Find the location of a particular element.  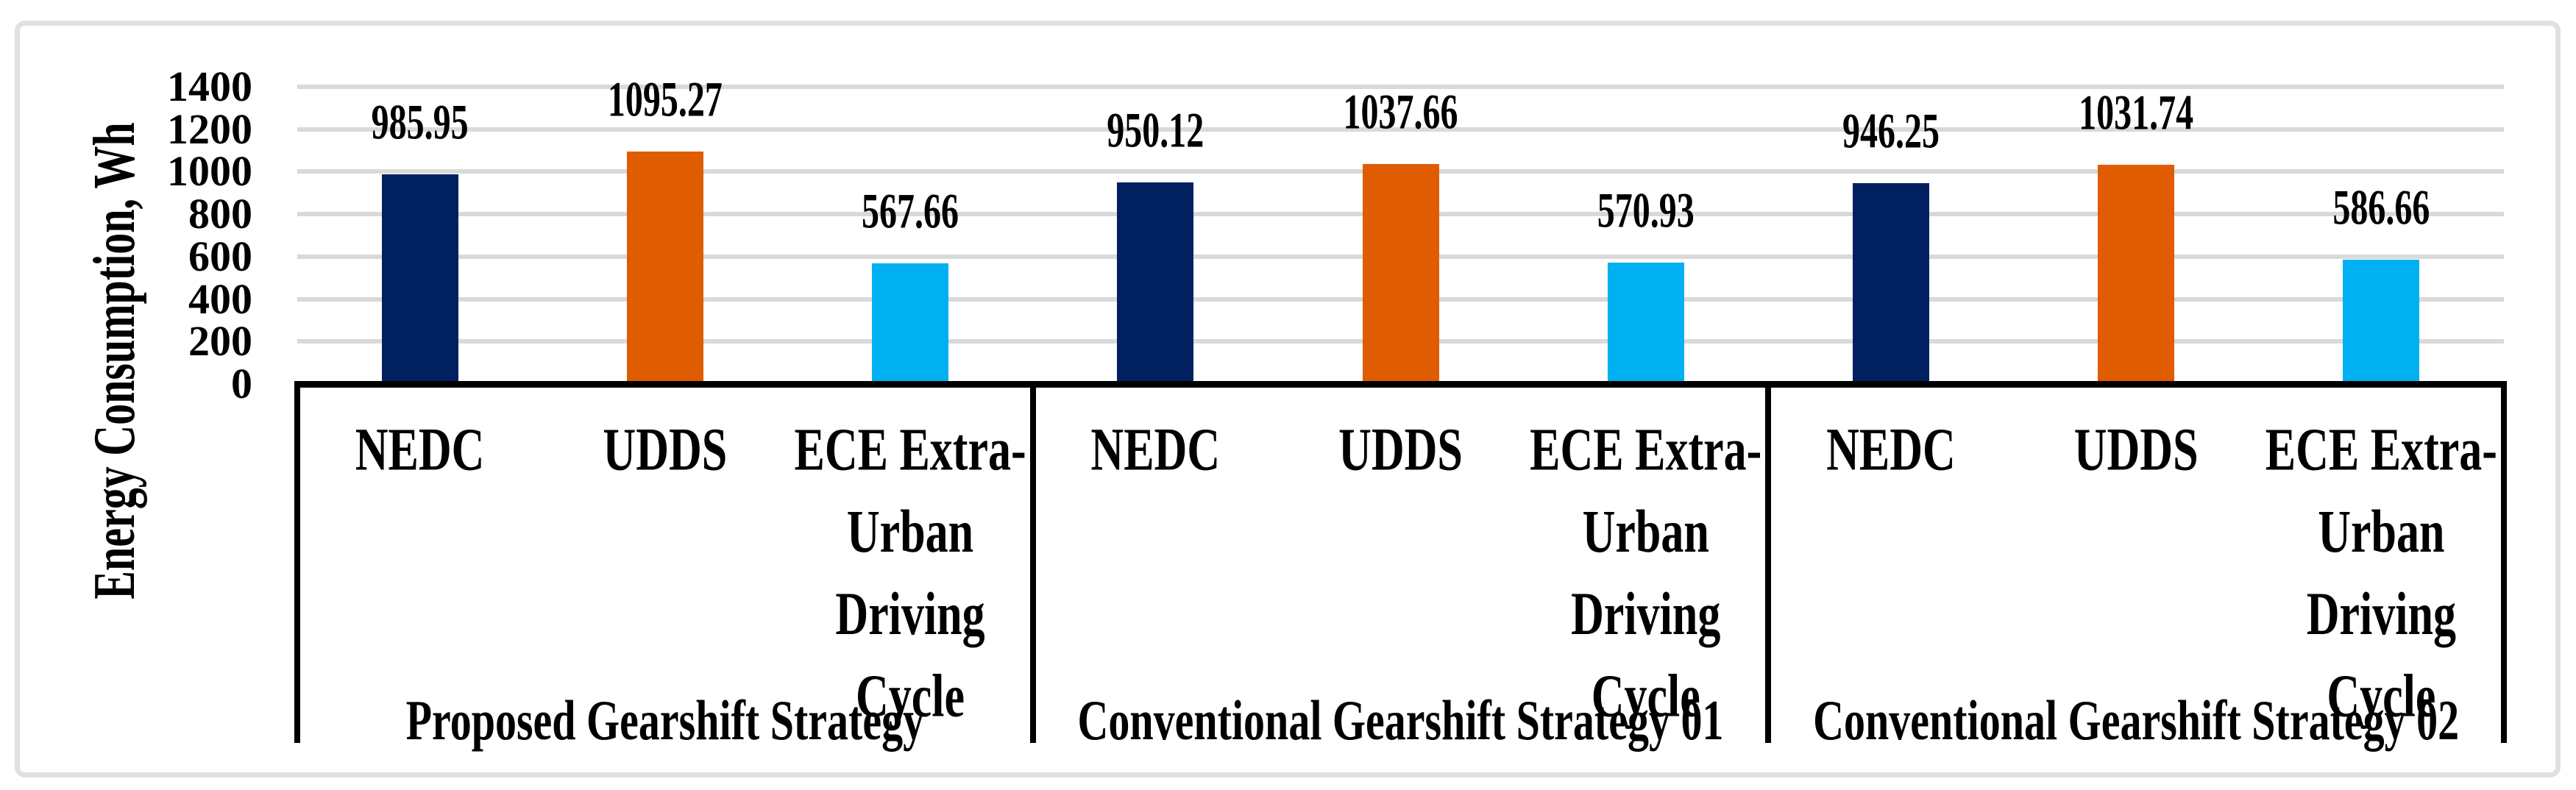

bar-value-label: 570.93 is located at coordinates (1646, 210).